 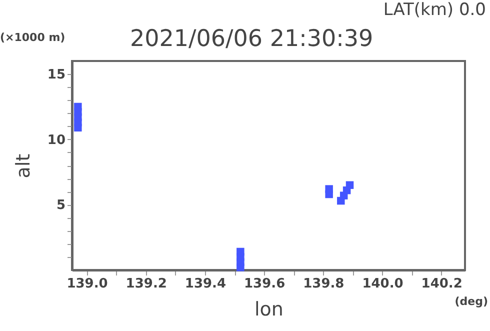 What do you see at coordinates (61, 206) in the screenshot?
I see `y-tick-label: 5` at bounding box center [61, 206].